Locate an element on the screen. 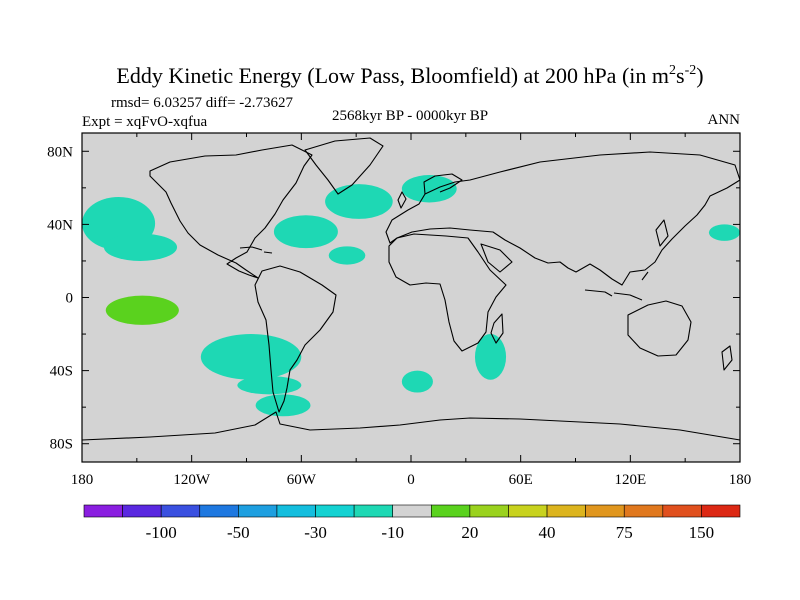 The height and width of the screenshot is (600, 800). x-tick-label: 60W is located at coordinates (302, 480).